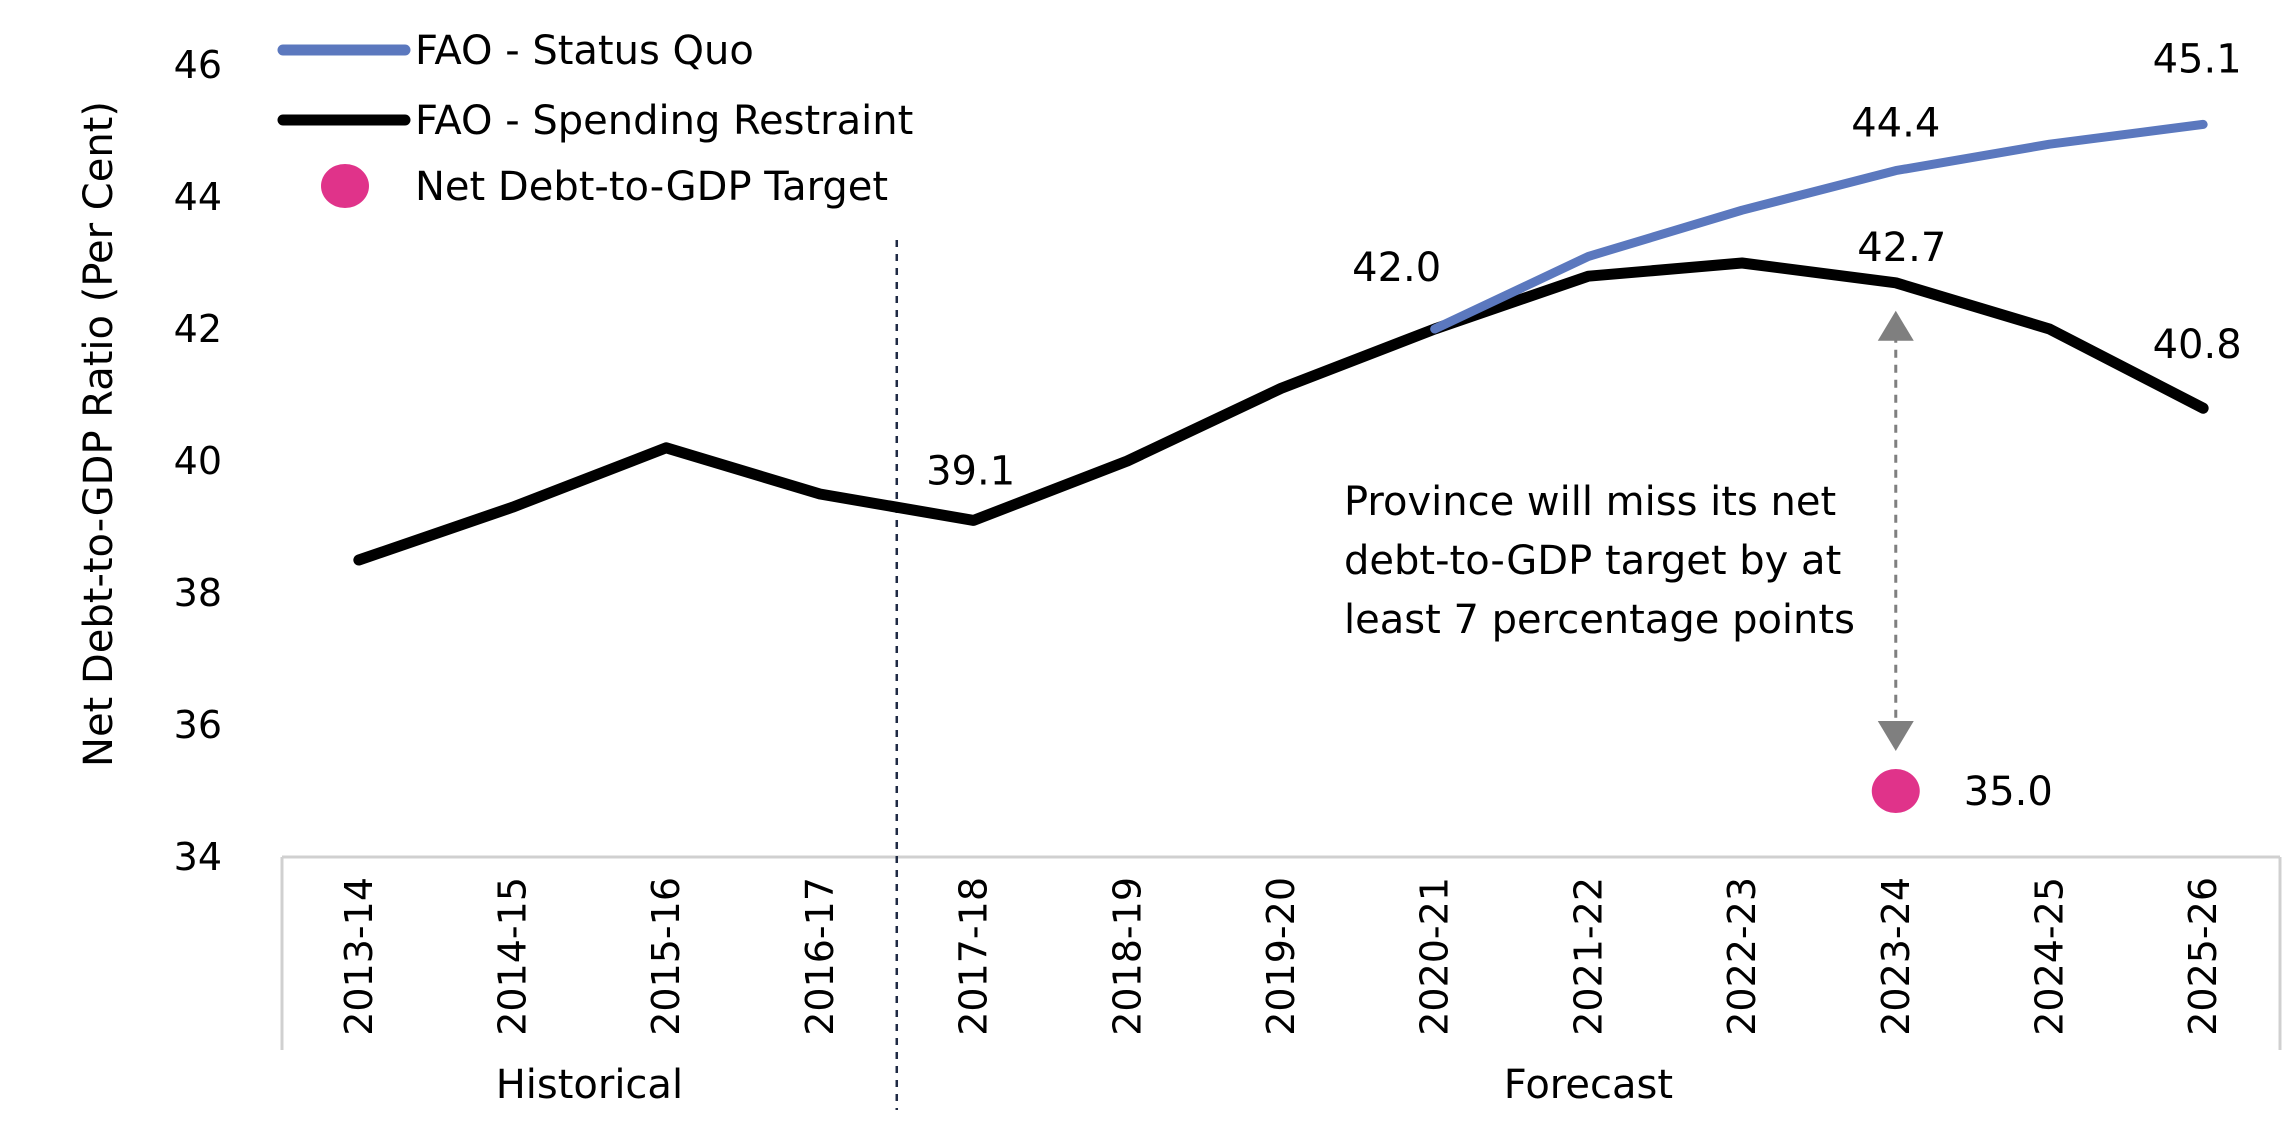 Image resolution: width=2290 pixels, height=1122 pixels. Describe the element at coordinates (820, 956) in the screenshot. I see `x-tick-label: 2016-17` at that location.